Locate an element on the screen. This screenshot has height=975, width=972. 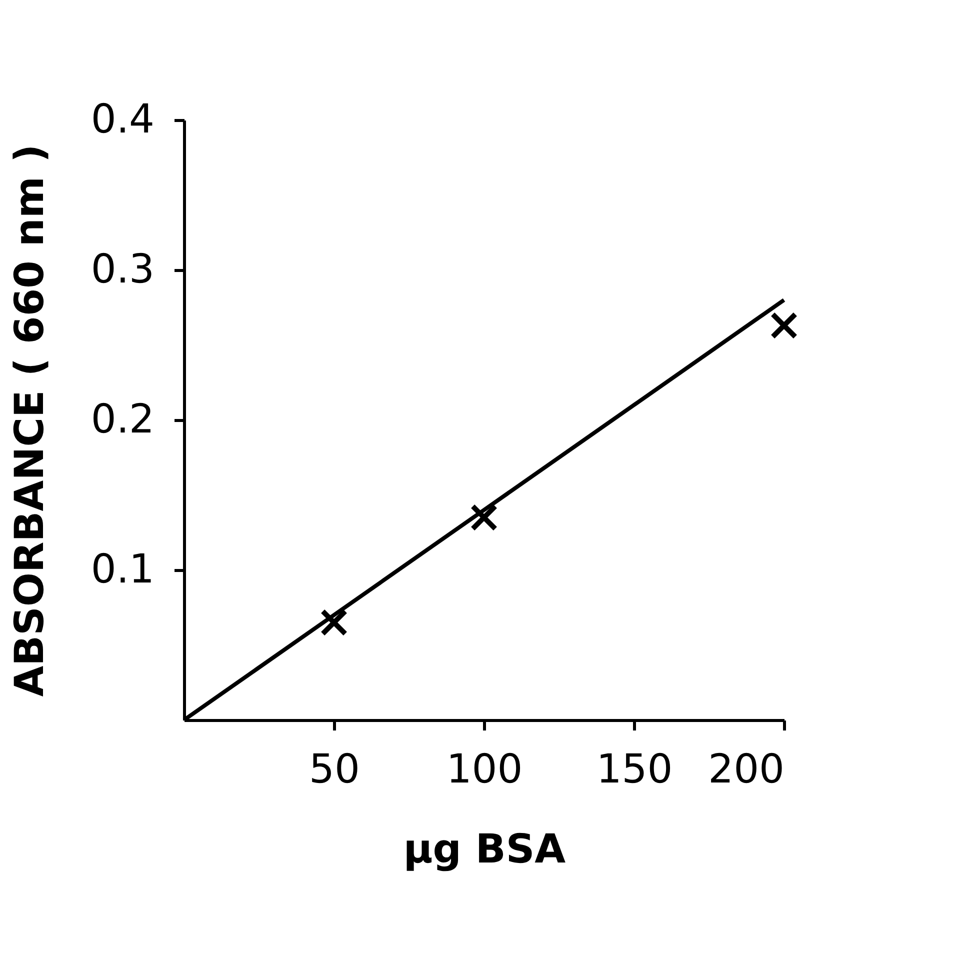
x-tick-label: 50 is located at coordinates (334, 769).